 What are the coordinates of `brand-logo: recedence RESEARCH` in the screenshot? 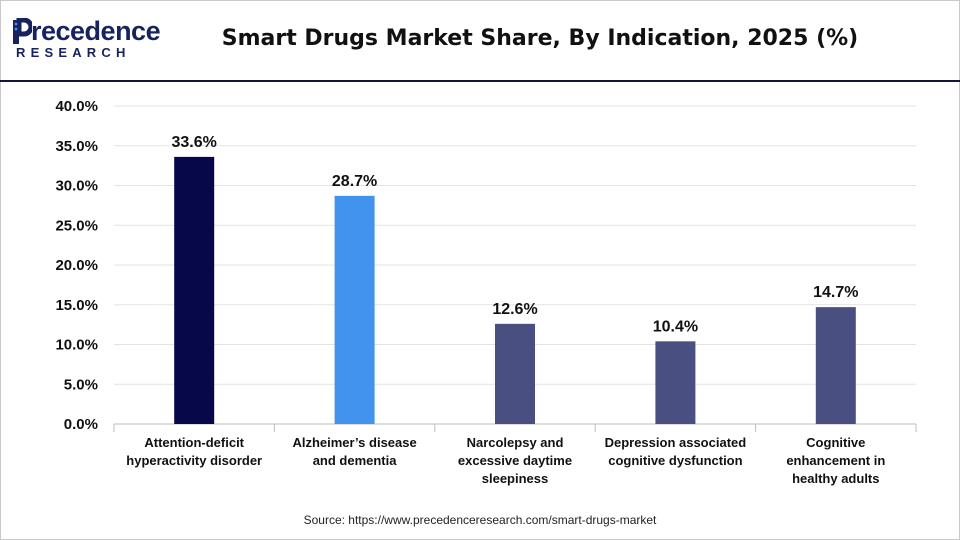 It's located at (88, 41).